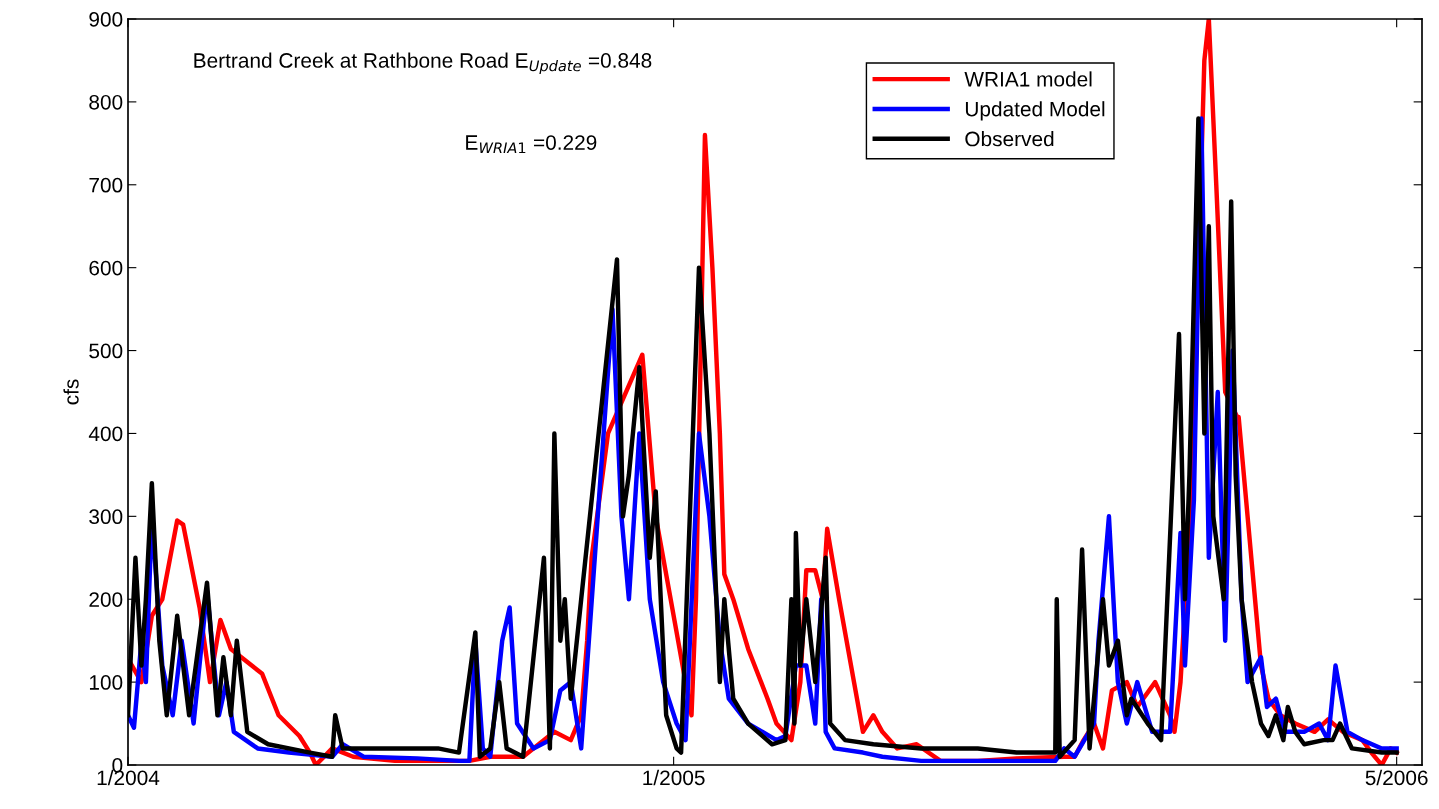 Image resolution: width=1439 pixels, height=809 pixels. Describe the element at coordinates (106, 102) in the screenshot. I see `y-tick-label: 800` at that location.